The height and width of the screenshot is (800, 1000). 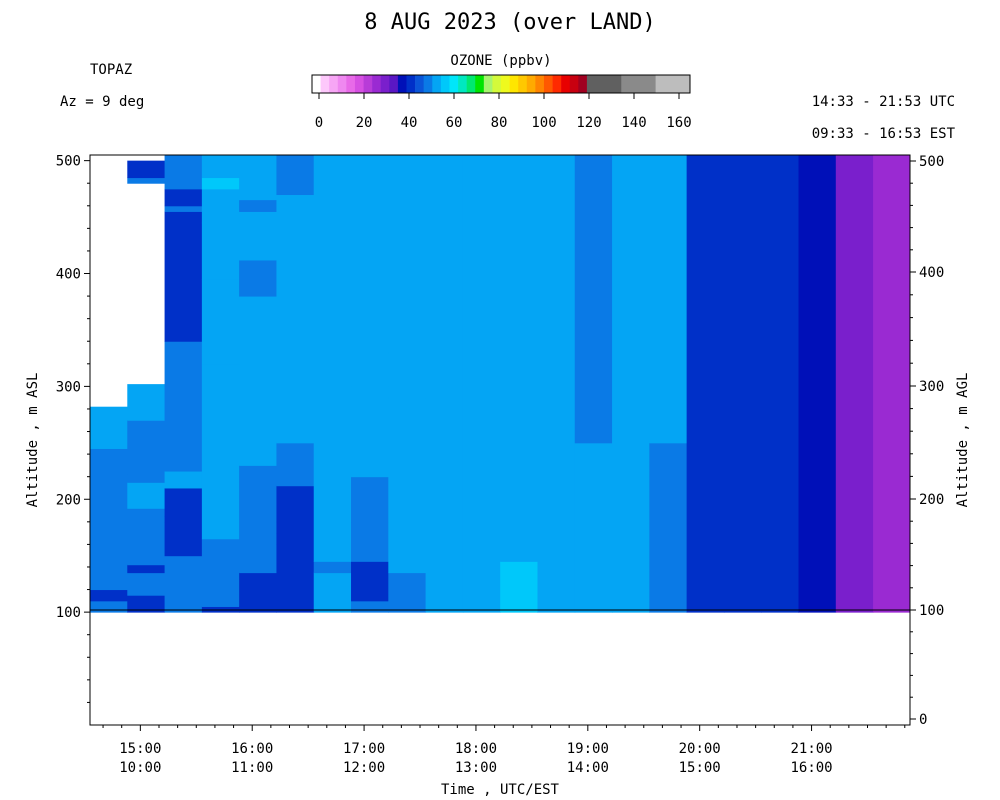 What do you see at coordinates (501, 102) in the screenshot?
I see `colorbar: 0 20 40 60 80 100 120 140 160` at bounding box center [501, 102].